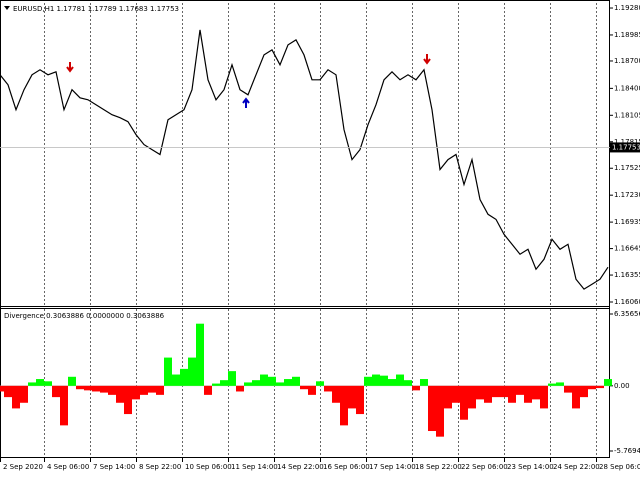 This screenshot has width=640, height=480. Describe the element at coordinates (627, 222) in the screenshot. I see `y-tick-label: 1.16935` at that location.